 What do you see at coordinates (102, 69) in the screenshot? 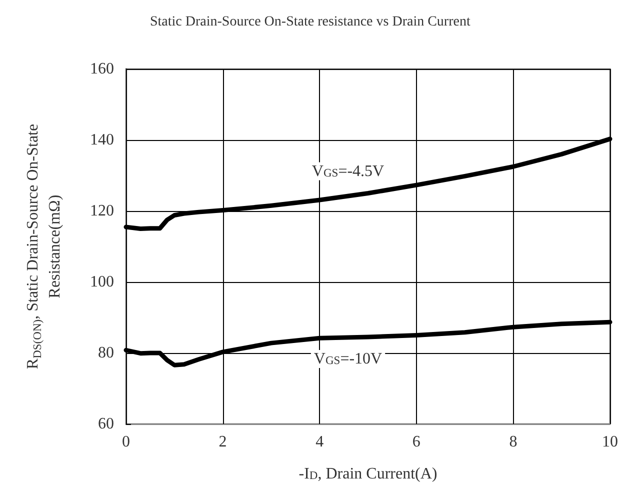
I see `y-tick-label: 160` at bounding box center [102, 69].